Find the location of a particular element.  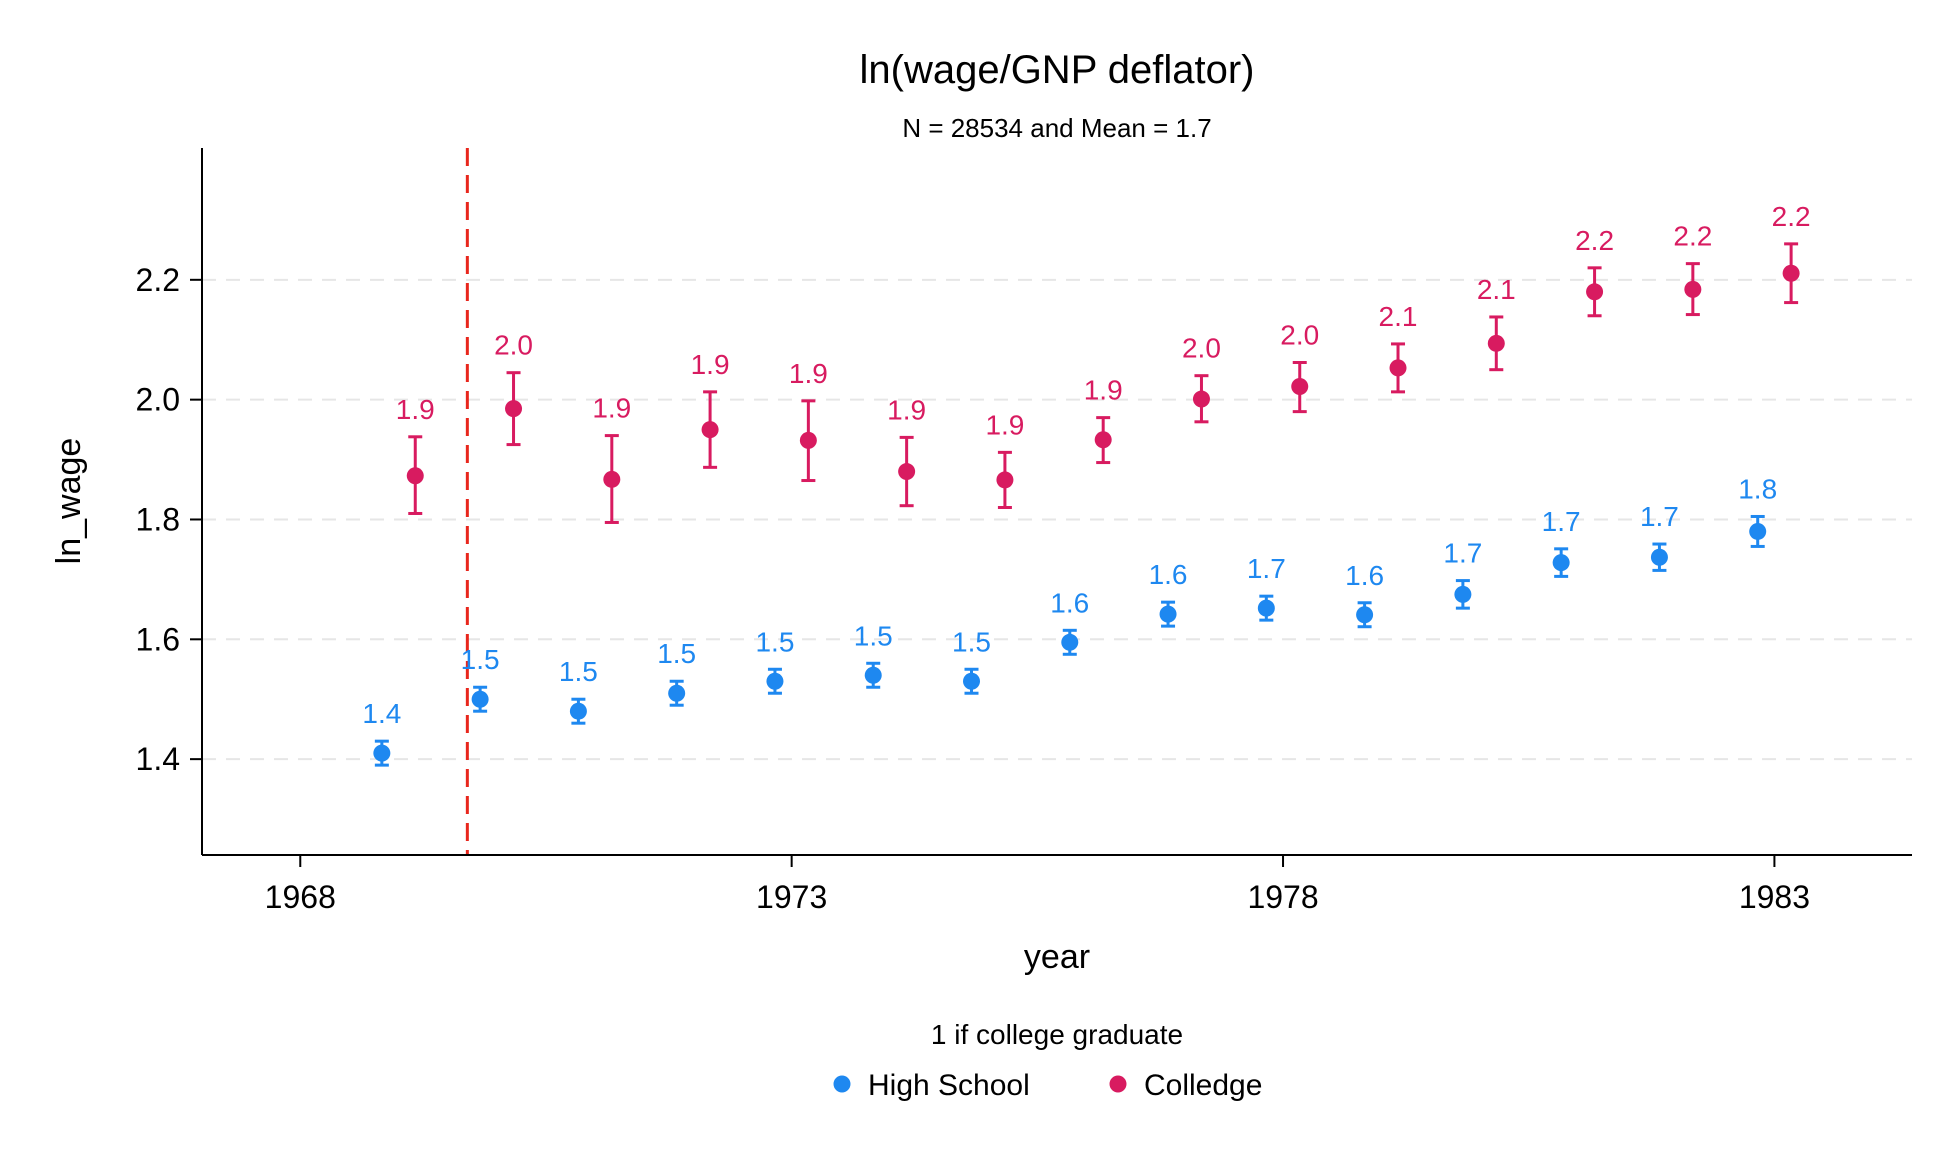

y-tick-label: 2.0 is located at coordinates (158, 400).